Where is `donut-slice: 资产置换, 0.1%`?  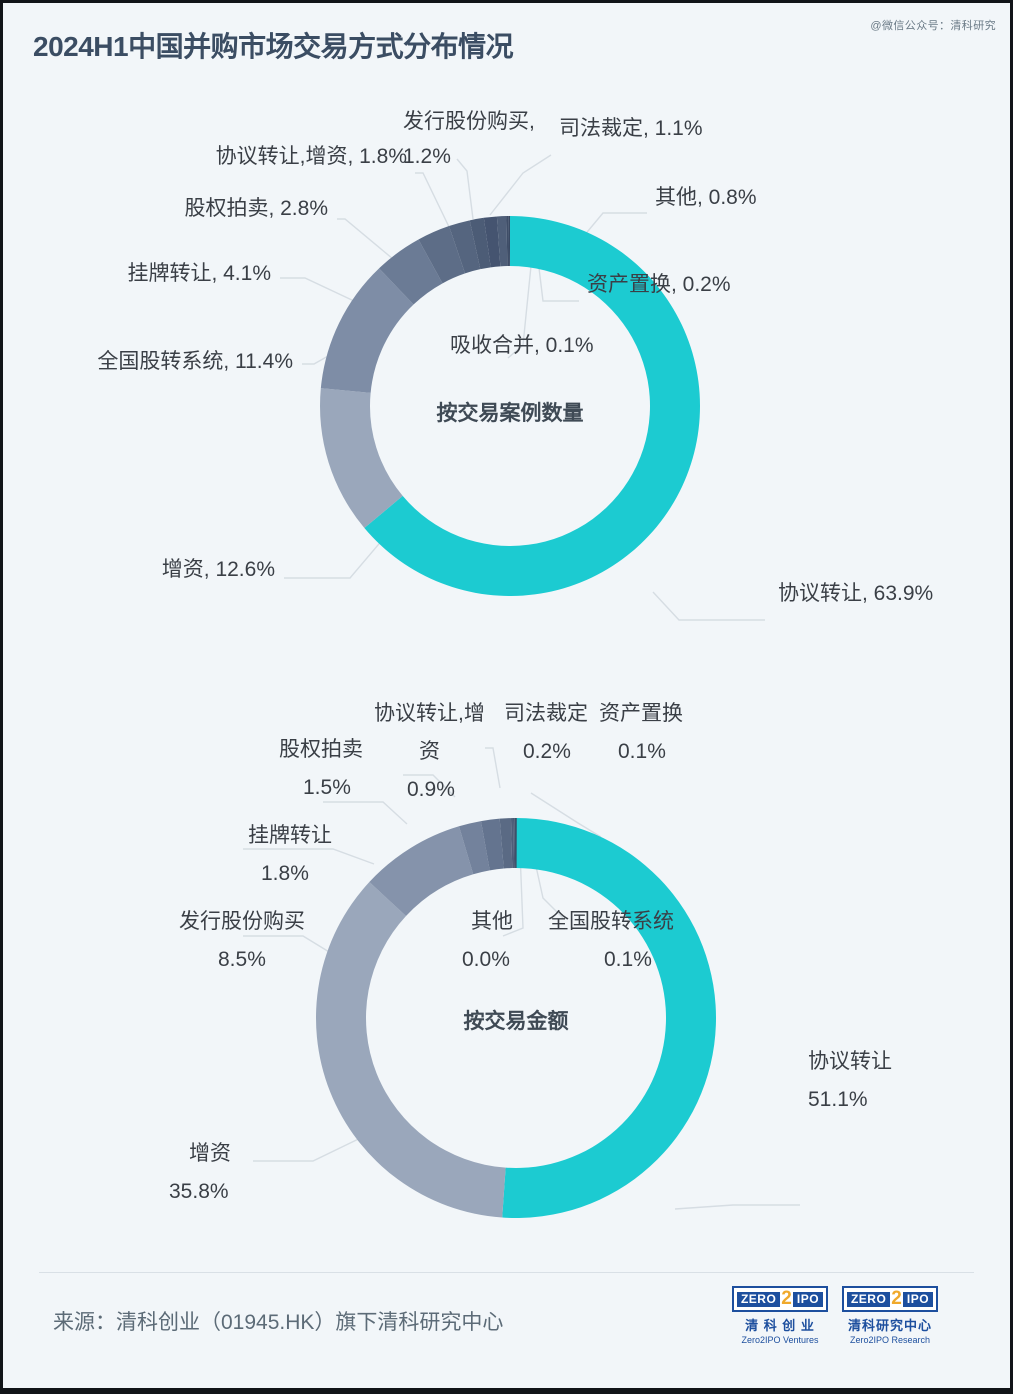 donut-slice: 资产置换, 0.1% is located at coordinates (514, 843).